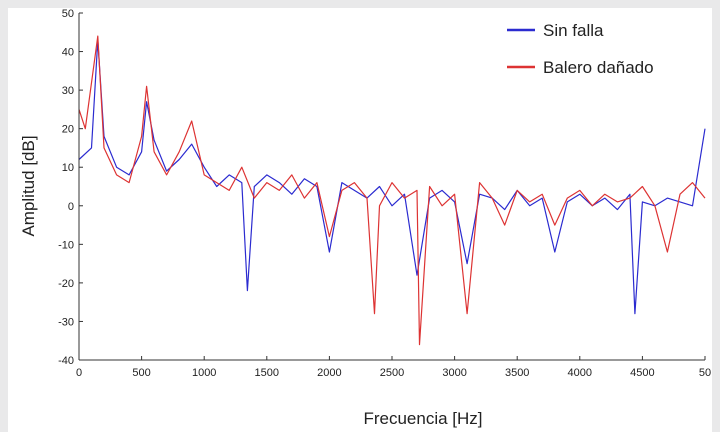 This screenshot has height=432, width=720. Describe the element at coordinates (28, 185) in the screenshot. I see `y-axis-label: Amplitud [dB]` at that location.